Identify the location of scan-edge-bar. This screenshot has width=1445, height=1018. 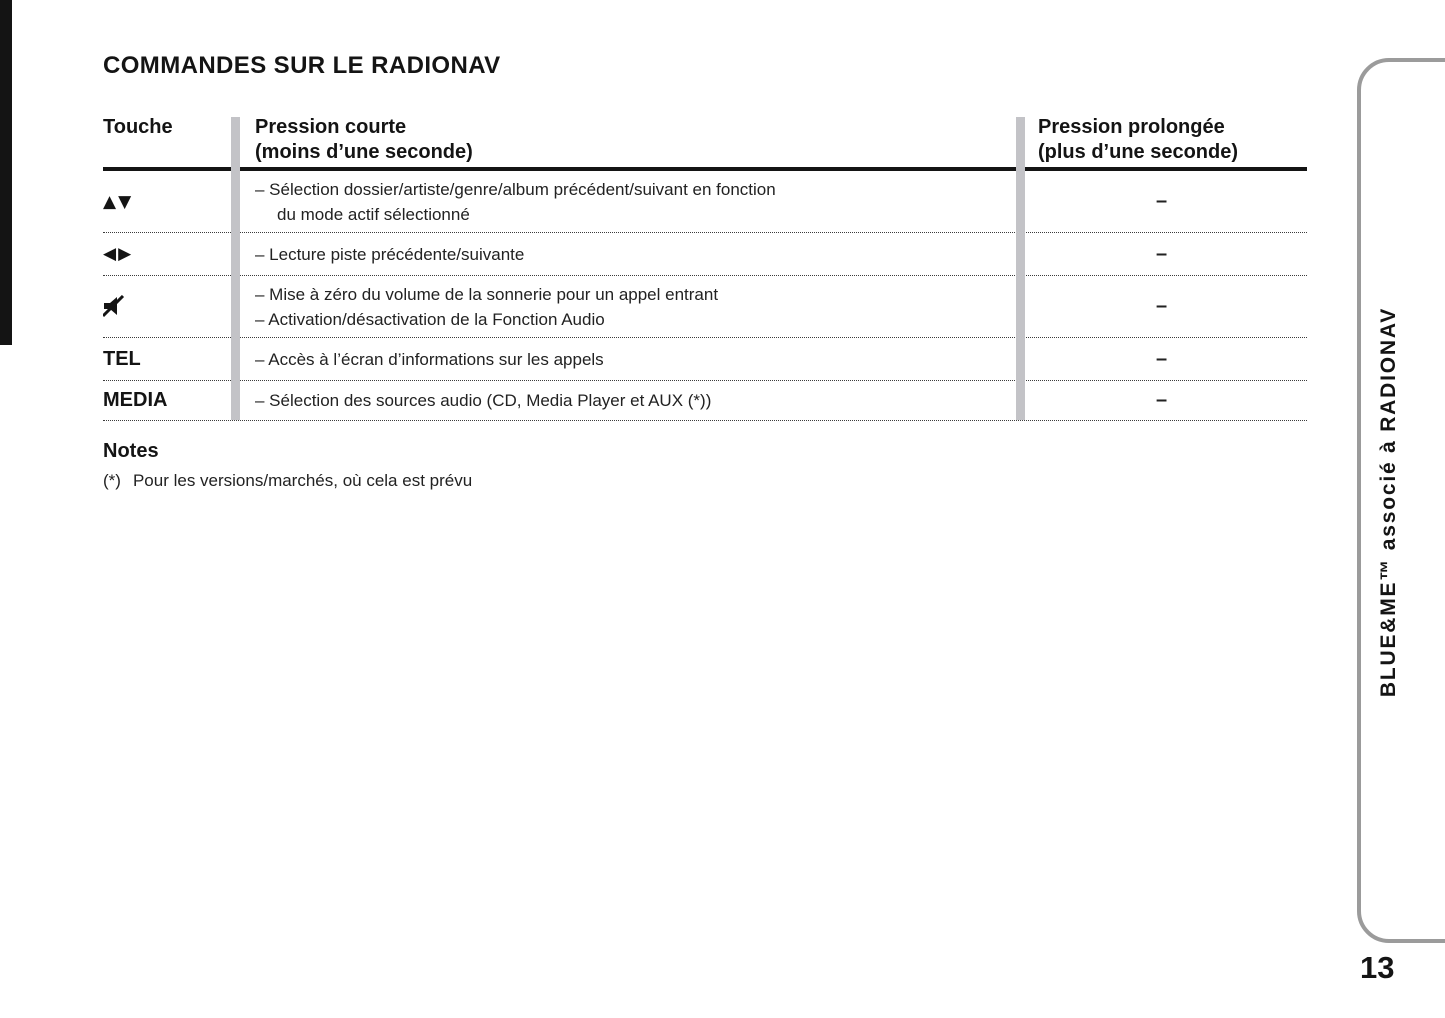
(6, 172).